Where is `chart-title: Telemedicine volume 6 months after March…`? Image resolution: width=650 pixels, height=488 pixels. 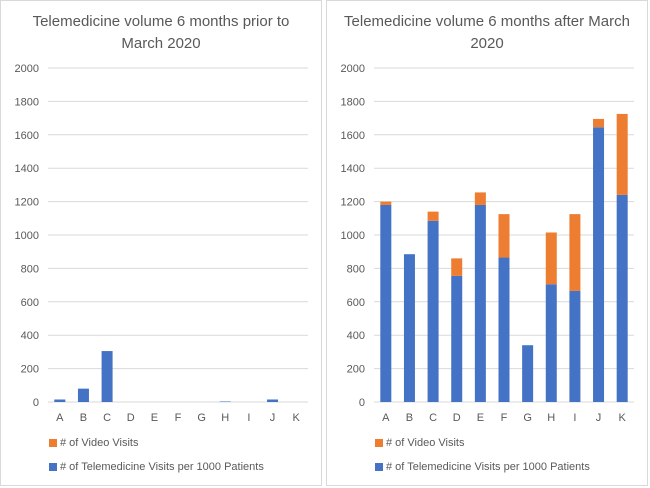 chart-title: Telemedicine volume 6 months after March… is located at coordinates (487, 32).